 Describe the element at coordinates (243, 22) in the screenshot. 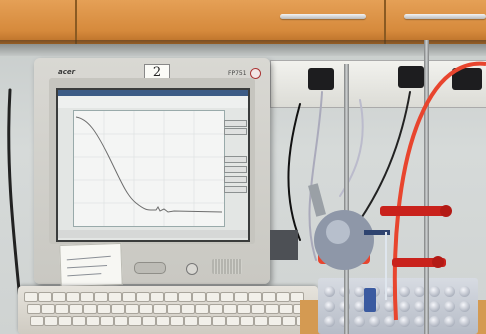

I see `wall-cabinet` at that location.